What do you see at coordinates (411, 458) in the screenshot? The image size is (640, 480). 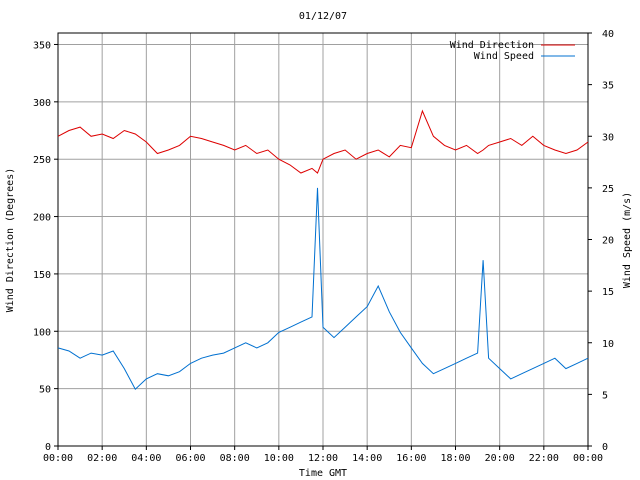 I see `x-tick-label: 16:00` at bounding box center [411, 458].